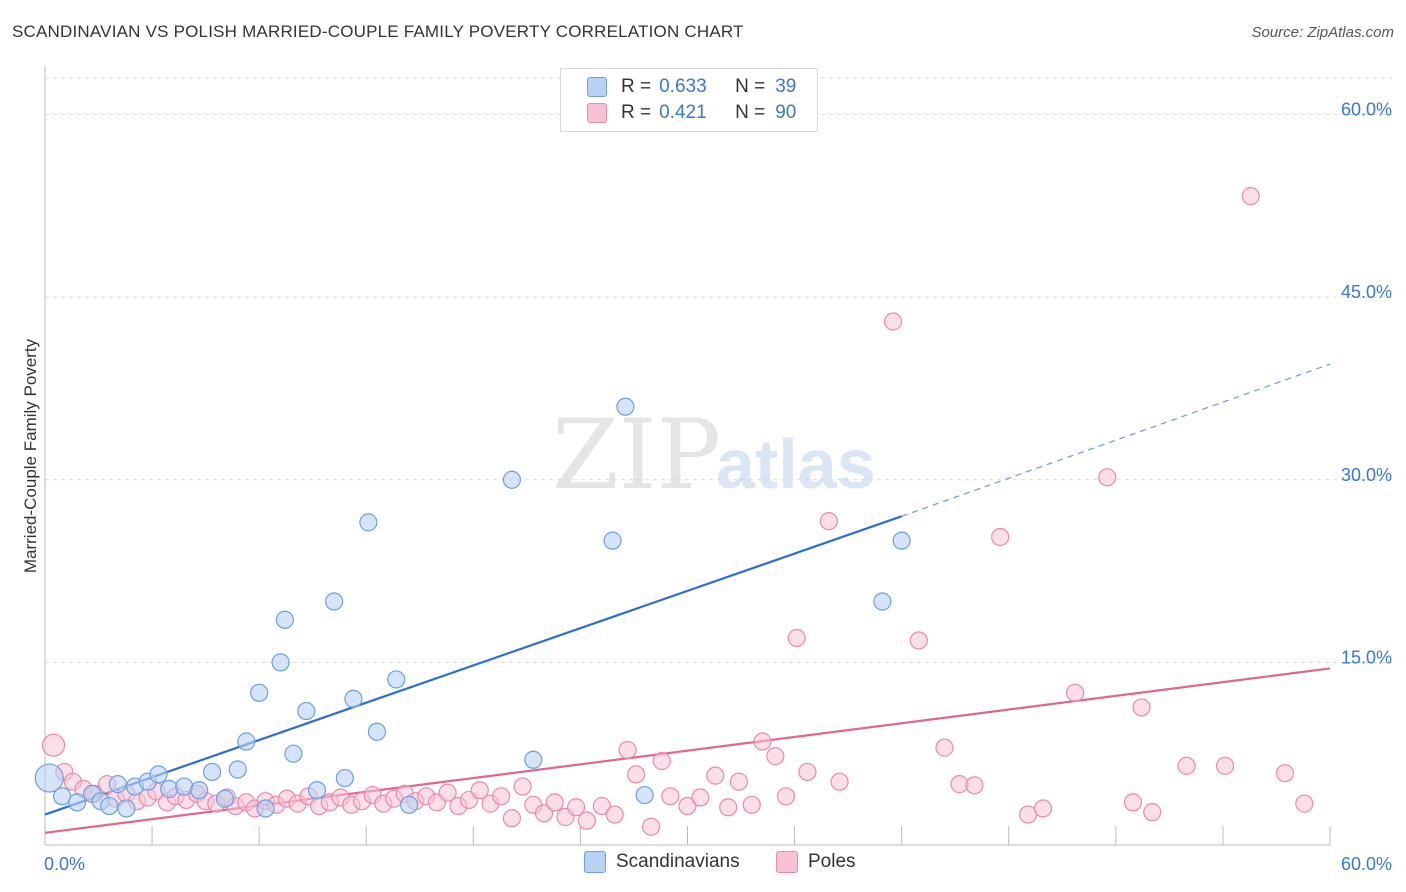  What do you see at coordinates (689, 100) in the screenshot?
I see `stats-legend: R = 0.633 N = 39 R = 0.421 N = 90` at bounding box center [689, 100].